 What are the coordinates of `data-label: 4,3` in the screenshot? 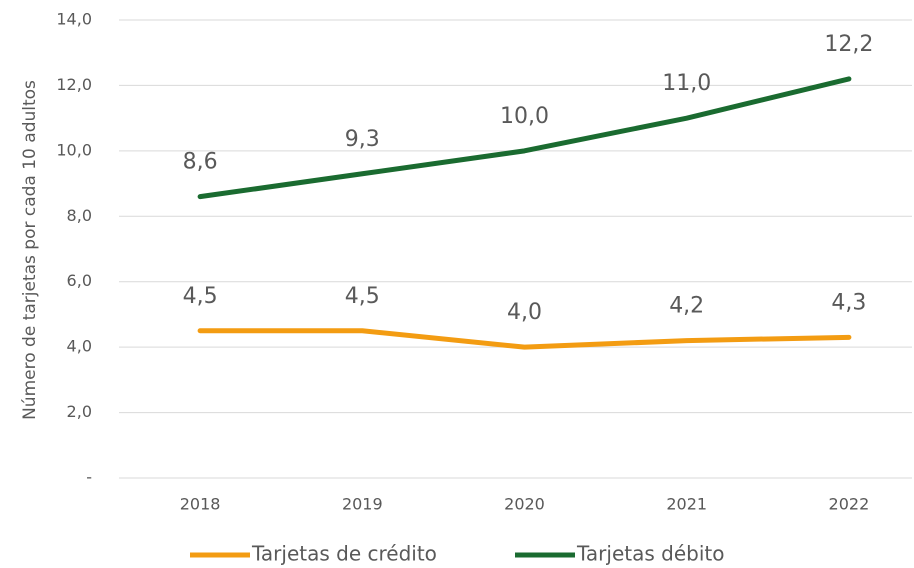 It's located at (848, 302).